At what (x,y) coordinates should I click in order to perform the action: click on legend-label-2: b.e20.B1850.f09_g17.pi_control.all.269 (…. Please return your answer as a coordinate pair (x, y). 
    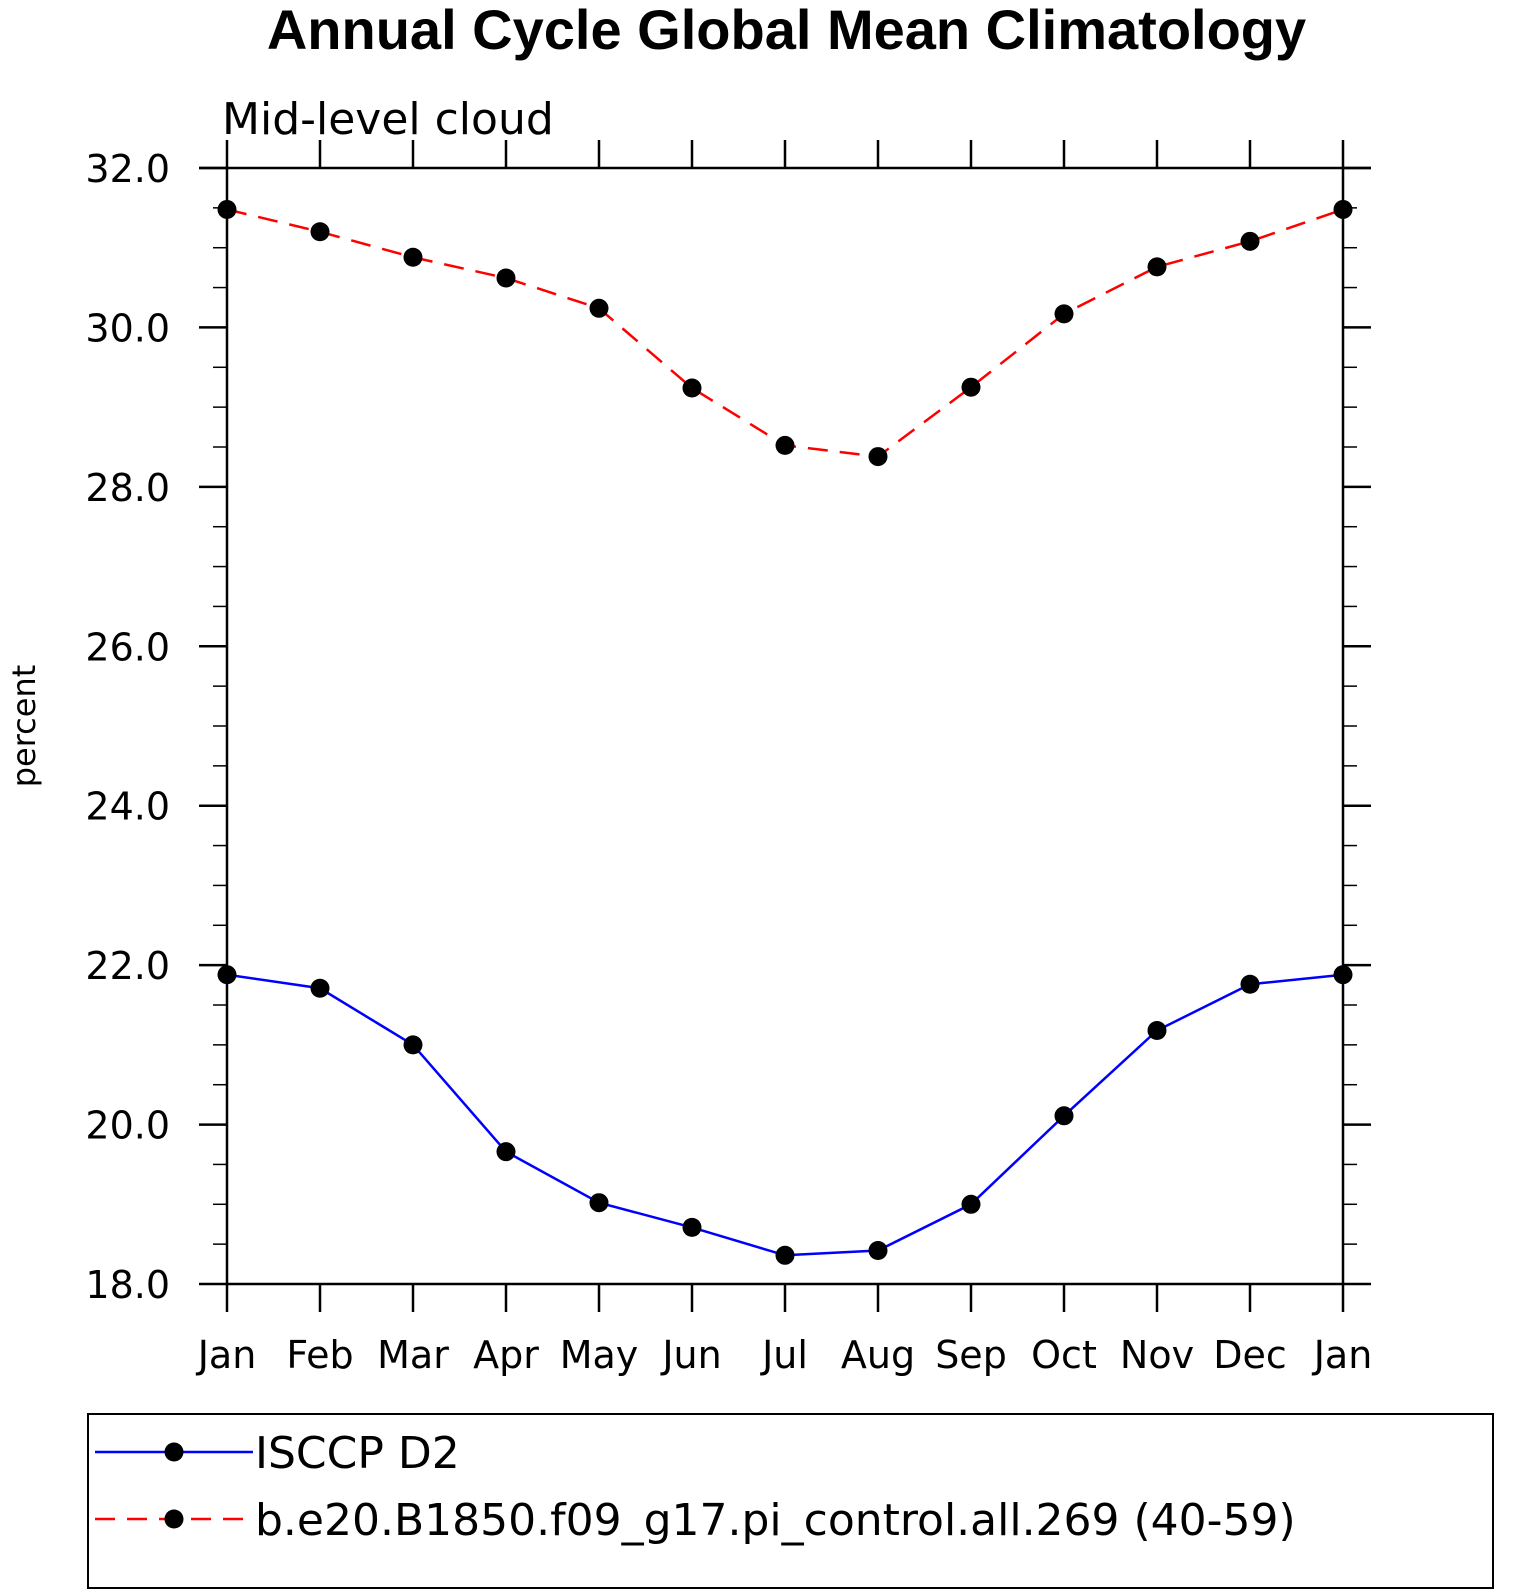
    Looking at the image, I should click on (775, 1520).